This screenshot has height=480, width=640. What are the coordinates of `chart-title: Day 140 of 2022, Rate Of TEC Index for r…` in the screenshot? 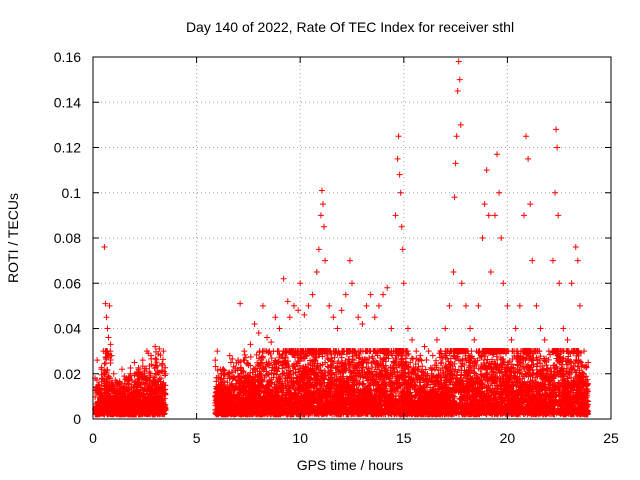 It's located at (350, 27).